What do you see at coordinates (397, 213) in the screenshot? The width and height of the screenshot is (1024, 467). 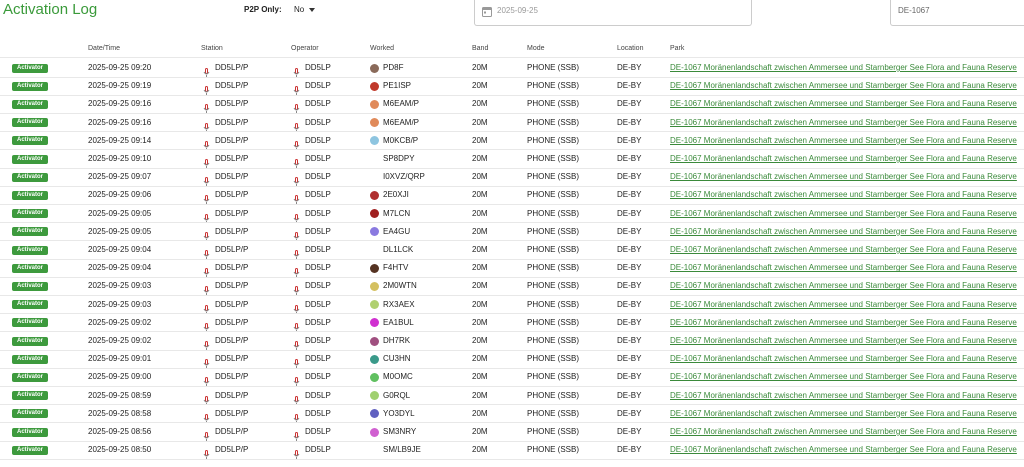 I see `worked: M7LCN` at bounding box center [397, 213].